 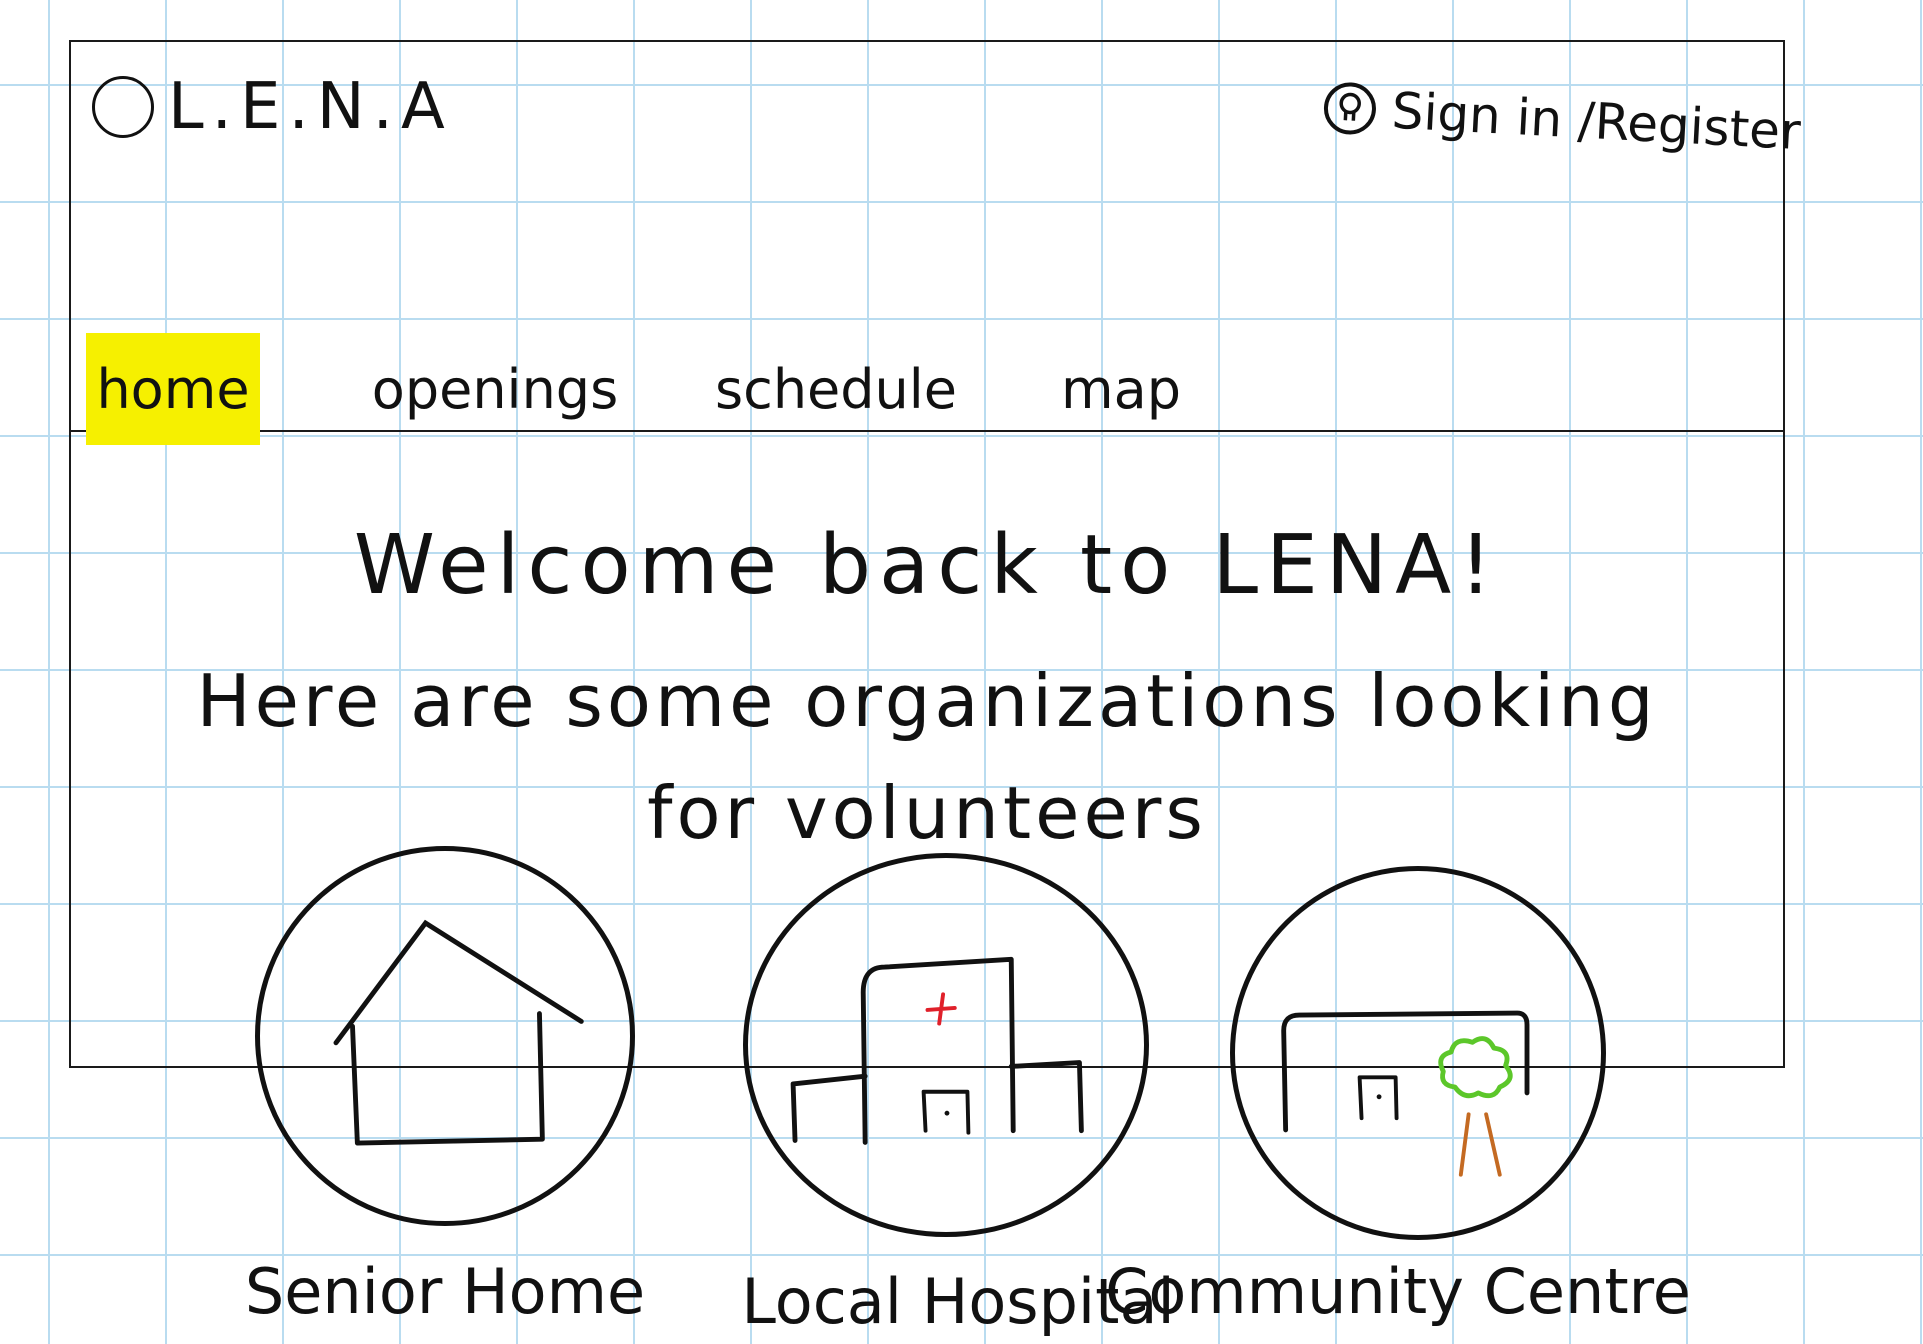 I want to click on org-local-hospital-label: Local Hospital, so click(x=958, y=1301).